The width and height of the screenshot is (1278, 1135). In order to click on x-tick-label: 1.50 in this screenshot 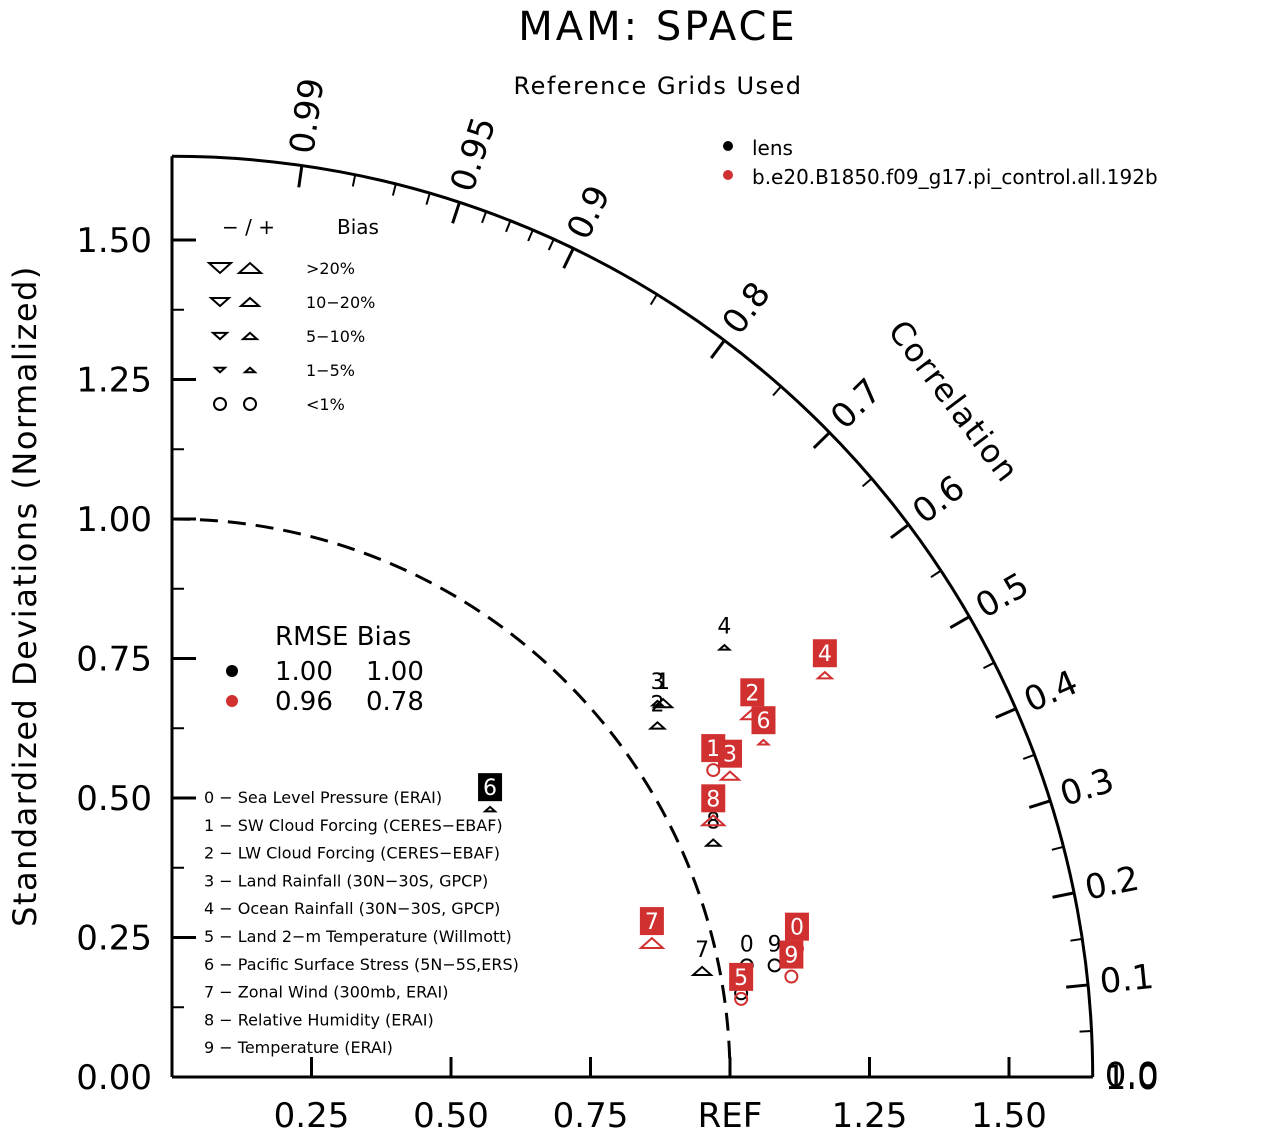, I will do `click(1009, 1115)`.